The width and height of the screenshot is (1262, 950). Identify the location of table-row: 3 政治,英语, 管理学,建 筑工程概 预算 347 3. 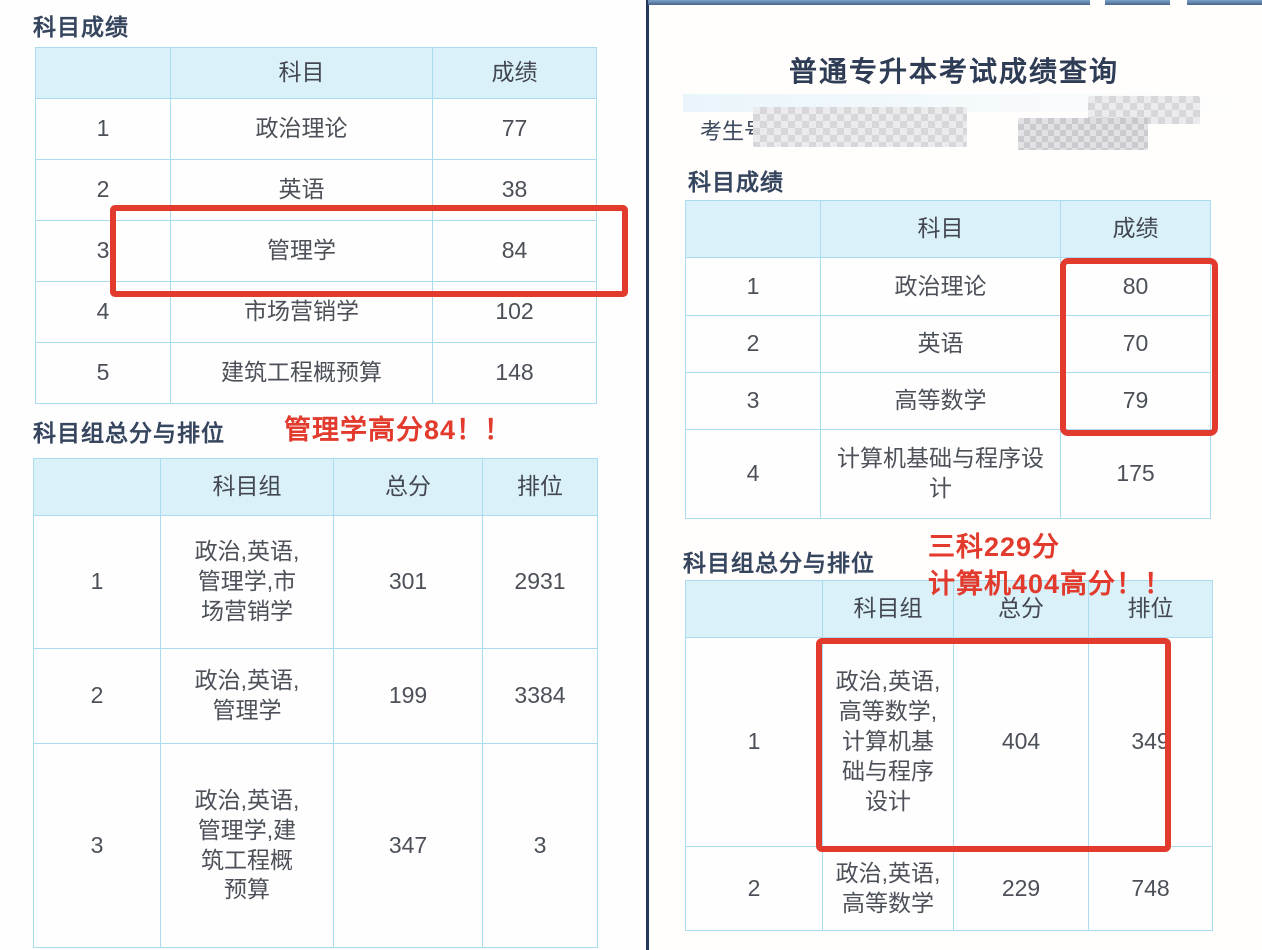
(315, 845).